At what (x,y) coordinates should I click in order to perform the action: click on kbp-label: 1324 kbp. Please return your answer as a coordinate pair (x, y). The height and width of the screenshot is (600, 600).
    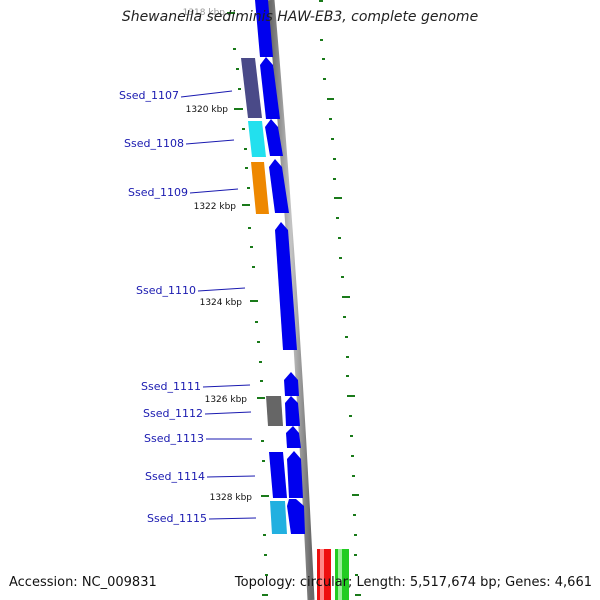
    Looking at the image, I should click on (221, 303).